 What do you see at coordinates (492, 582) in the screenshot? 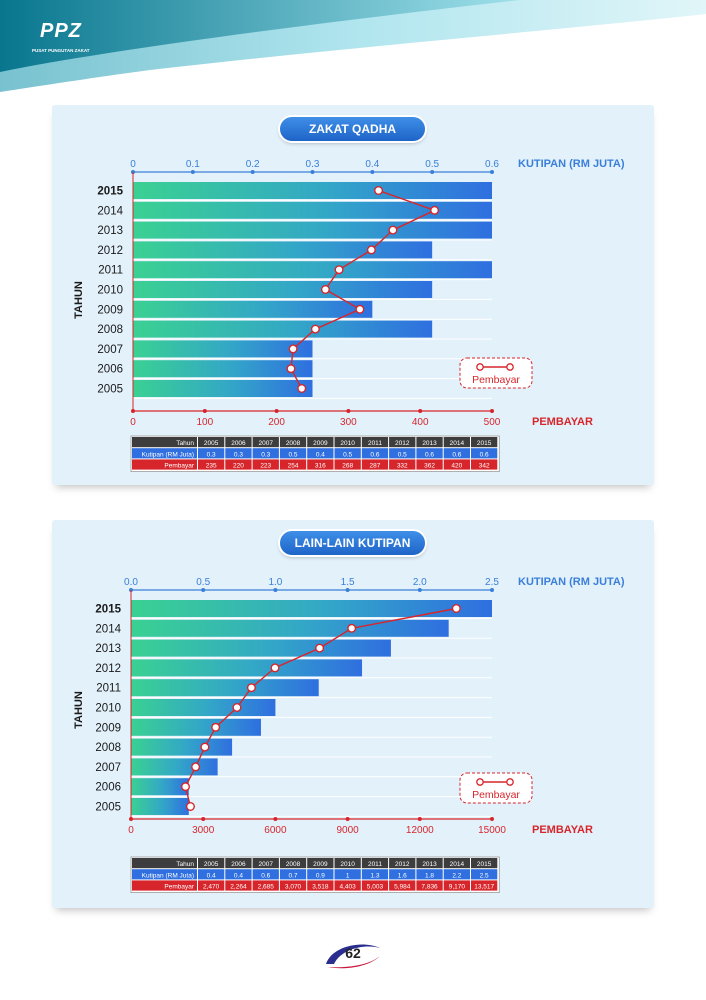
I see `top-axis-tick-label: 2.5` at bounding box center [492, 582].